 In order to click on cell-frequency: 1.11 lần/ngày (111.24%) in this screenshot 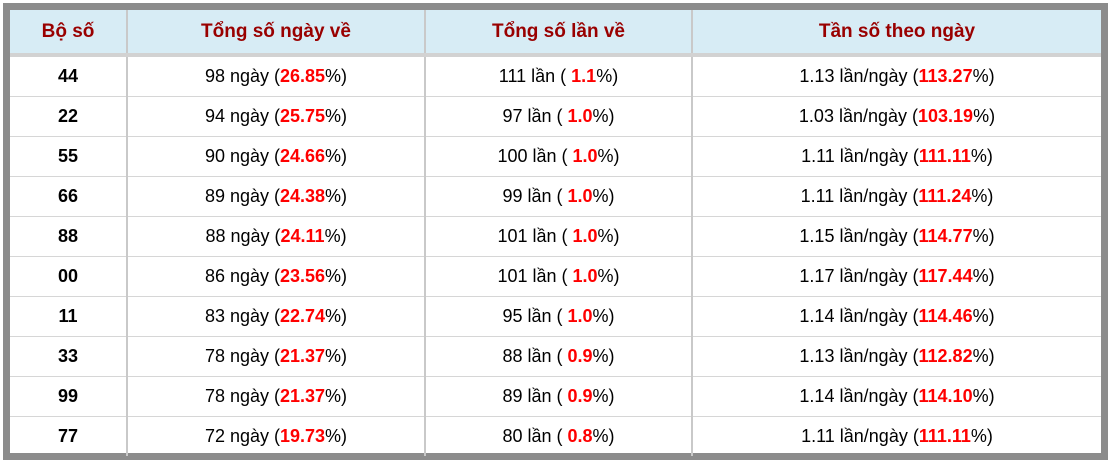, I will do `click(896, 196)`.